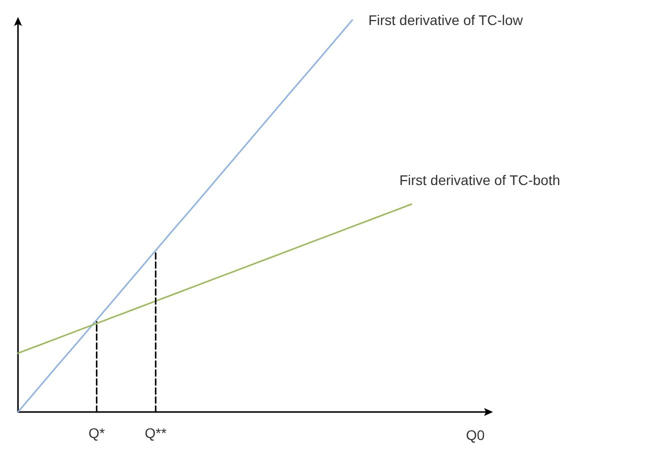 This screenshot has width=646, height=449. What do you see at coordinates (446, 20) in the screenshot?
I see `series-label: First derivative of TC-low` at bounding box center [446, 20].